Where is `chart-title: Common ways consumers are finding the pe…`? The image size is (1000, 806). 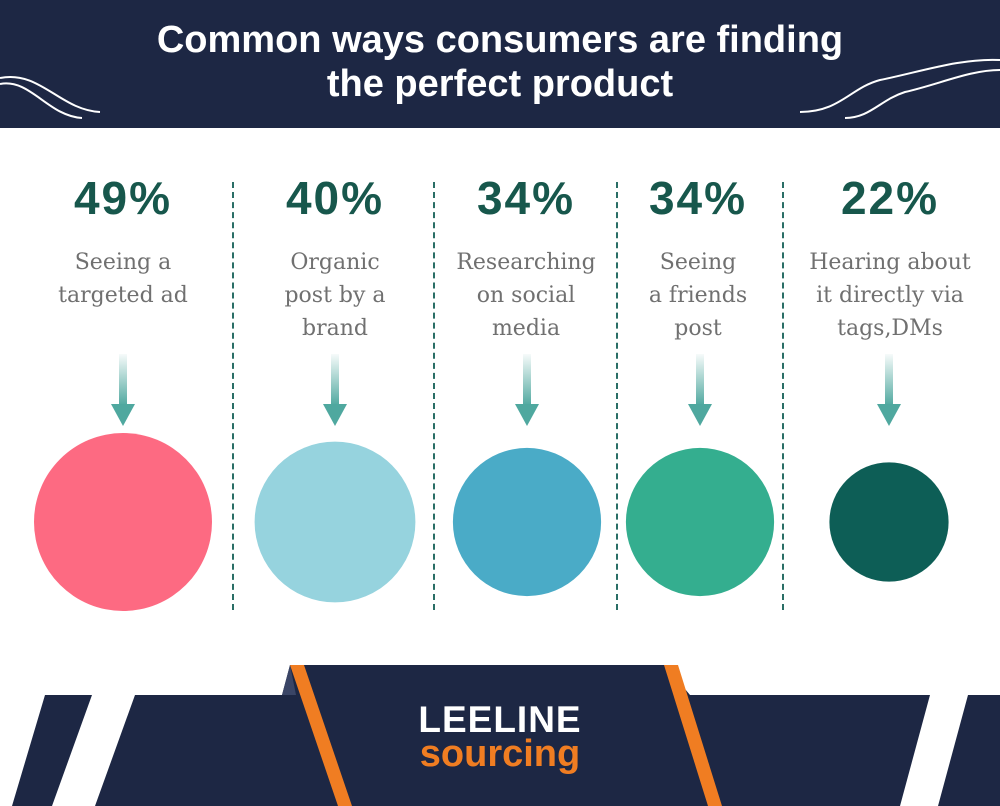 chart-title: Common ways consumers are finding the pe… is located at coordinates (500, 62).